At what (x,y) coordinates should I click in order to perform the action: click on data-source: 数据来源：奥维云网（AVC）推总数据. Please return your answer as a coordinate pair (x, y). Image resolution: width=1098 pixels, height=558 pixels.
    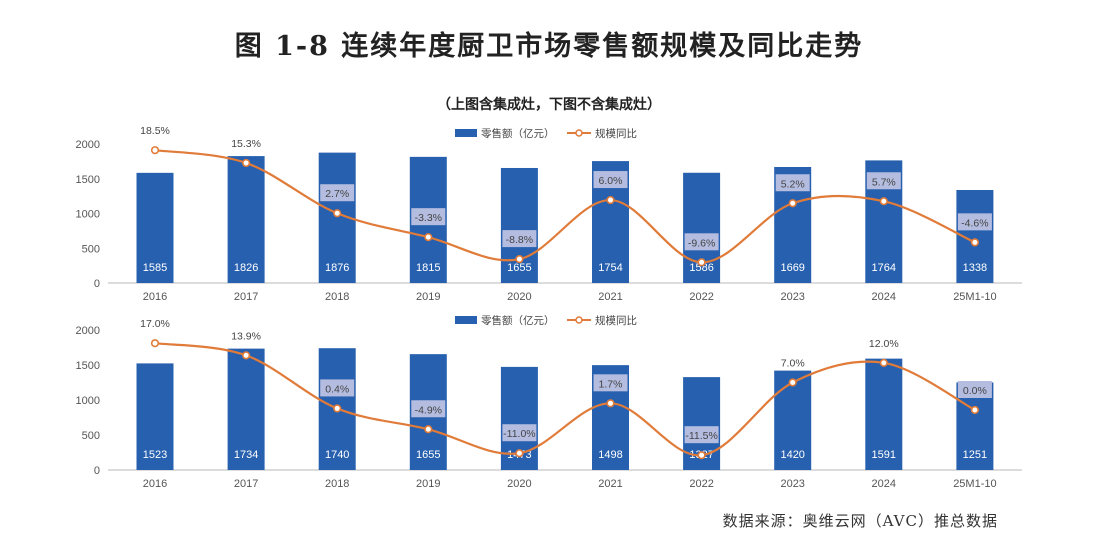
    Looking at the image, I should click on (860, 521).